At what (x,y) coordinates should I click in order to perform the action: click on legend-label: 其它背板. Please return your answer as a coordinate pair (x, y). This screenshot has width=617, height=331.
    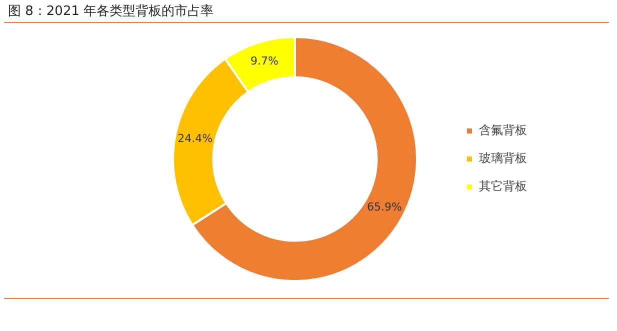
    Looking at the image, I should click on (503, 186).